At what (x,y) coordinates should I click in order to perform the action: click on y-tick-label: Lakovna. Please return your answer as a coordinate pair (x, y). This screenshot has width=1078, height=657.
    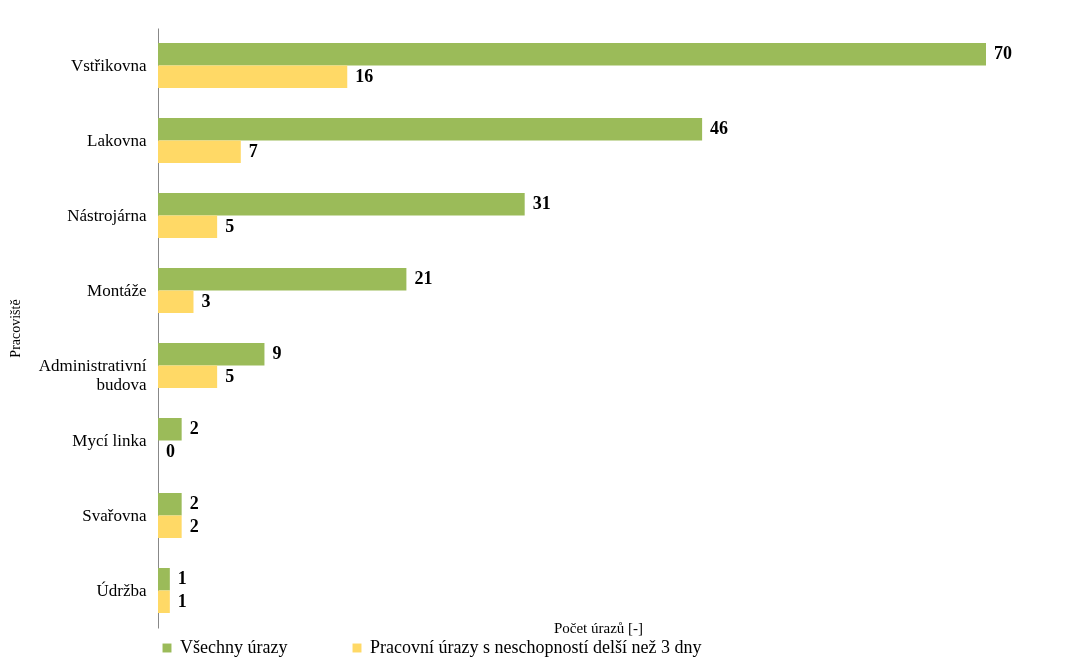
    Looking at the image, I should click on (117, 140).